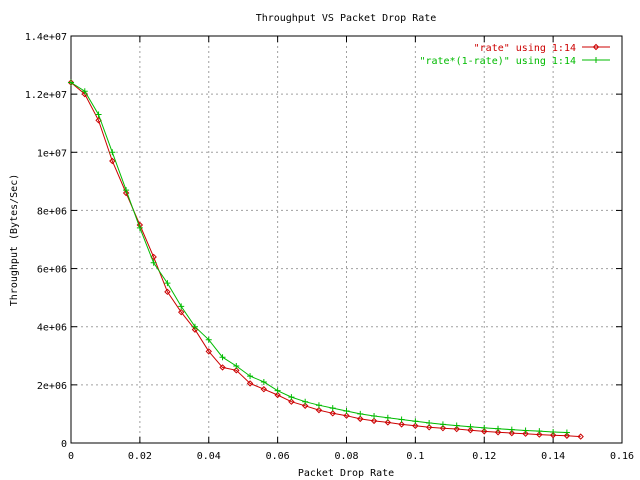  What do you see at coordinates (46, 241) in the screenshot?
I see `y-axis-tick-labels: 0 2e+06 4e+06 6e+06 8e+06 1e+07 1.2e+07 1.4e+07` at bounding box center [46, 241].